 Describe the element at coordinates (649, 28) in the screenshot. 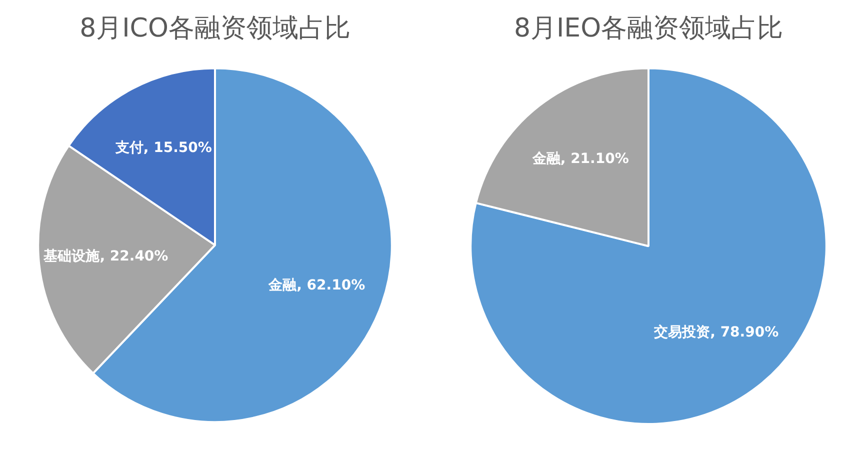

I see `chart-title: 8月IEO各融资领域占比` at that location.